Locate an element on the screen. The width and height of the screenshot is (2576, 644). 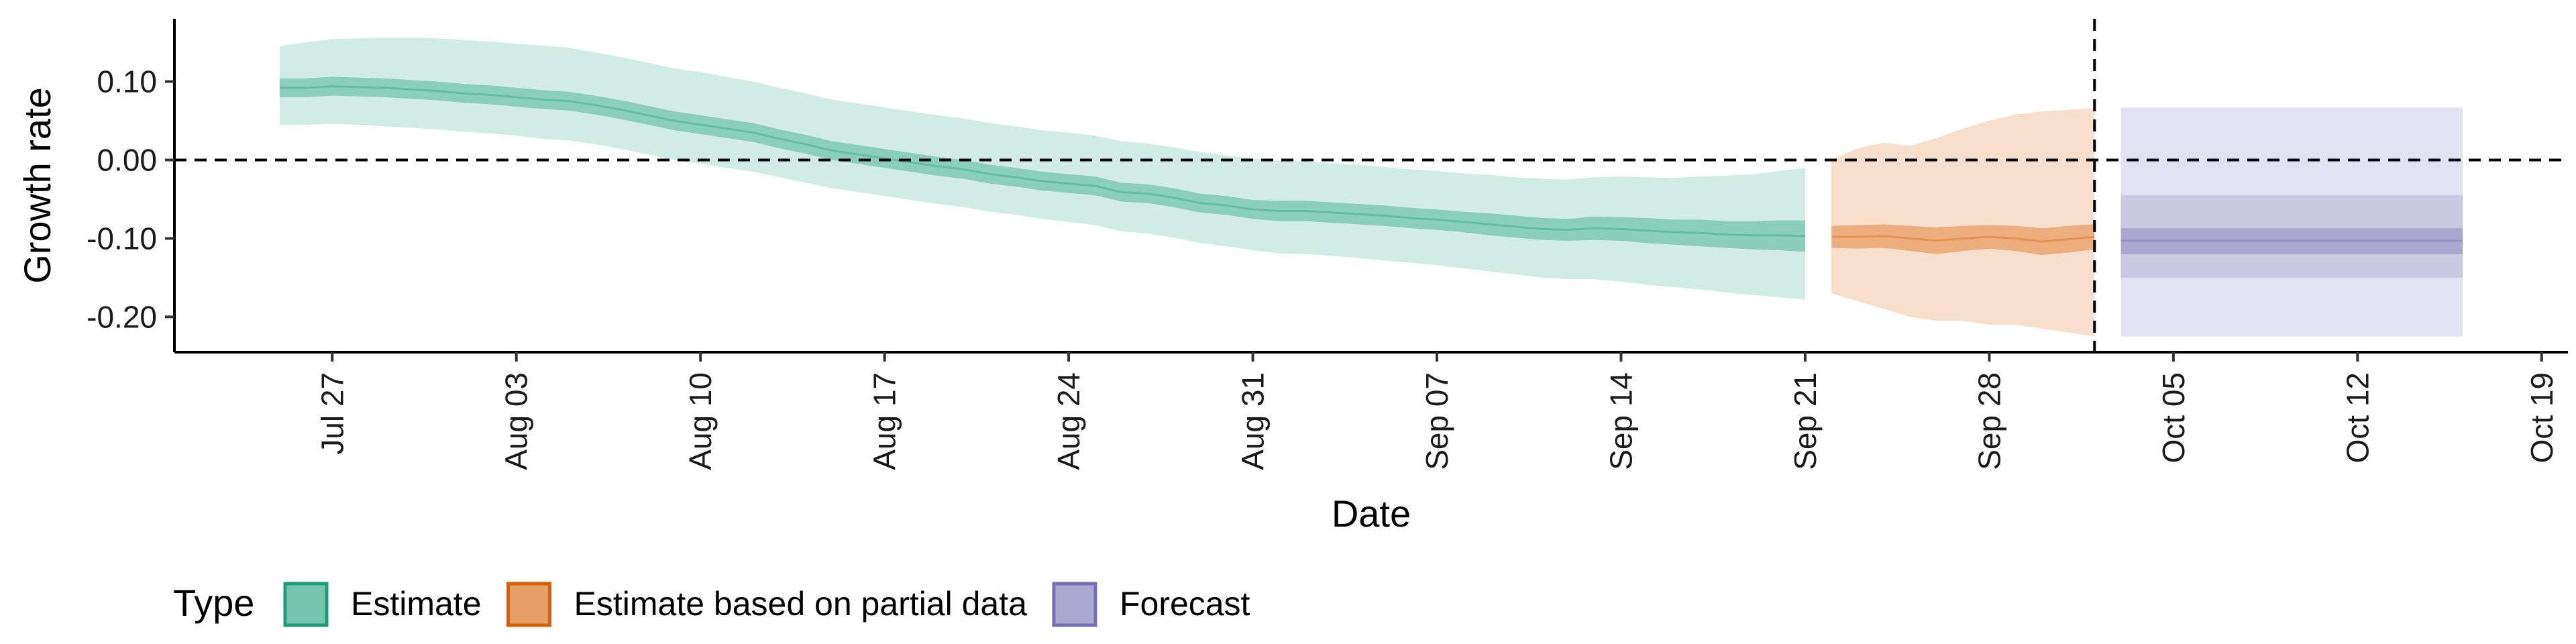
x-tick-label: Aug 10 is located at coordinates (700, 421).